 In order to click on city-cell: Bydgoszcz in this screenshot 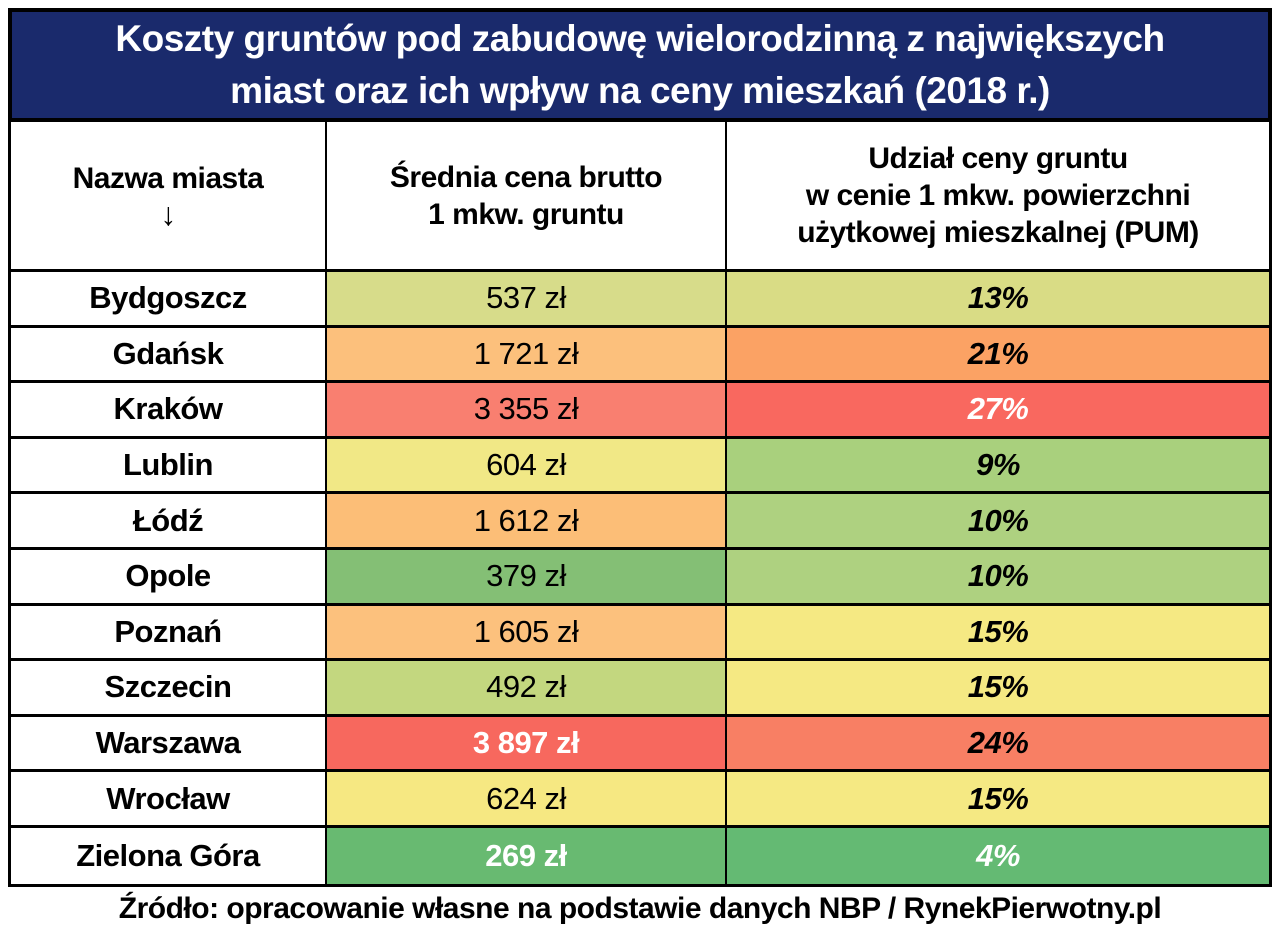, I will do `click(169, 300)`.